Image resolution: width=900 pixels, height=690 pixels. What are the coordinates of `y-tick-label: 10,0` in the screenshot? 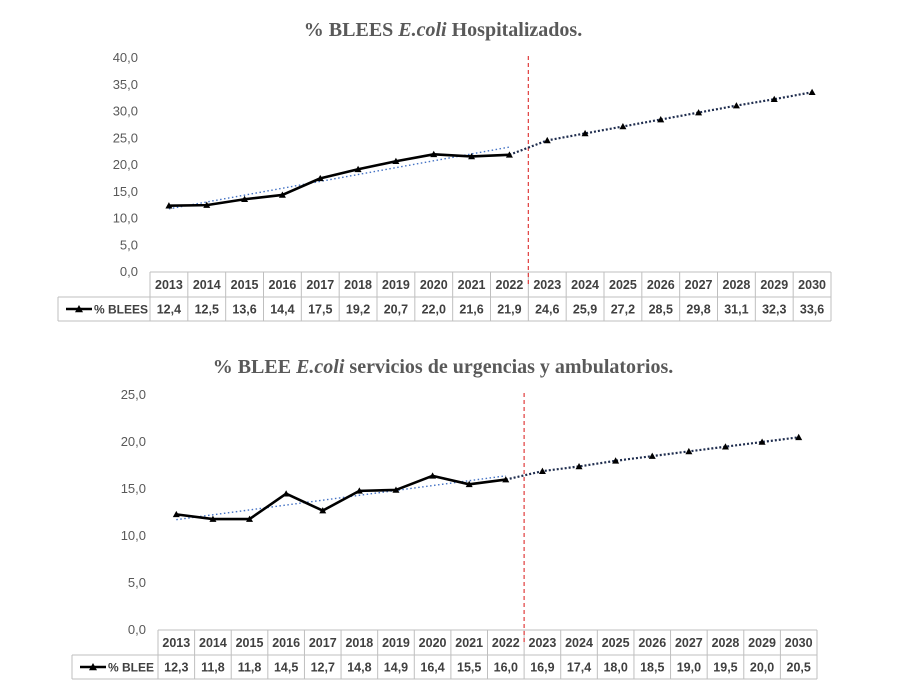 It's located at (125, 218).